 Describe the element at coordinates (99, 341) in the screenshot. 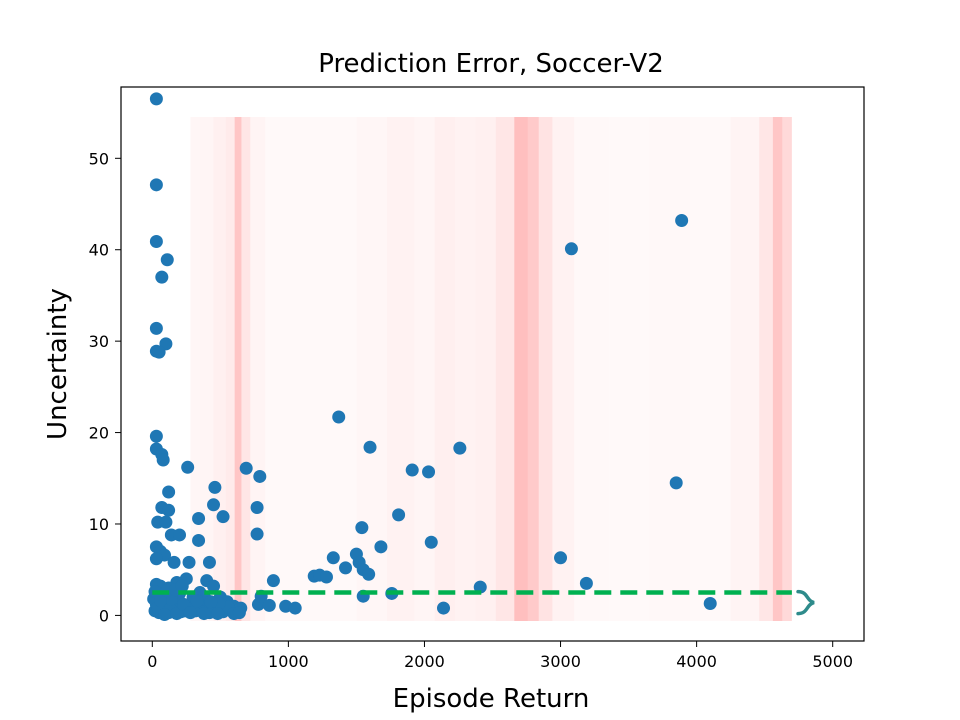

I see `y-tick-label: 30` at that location.